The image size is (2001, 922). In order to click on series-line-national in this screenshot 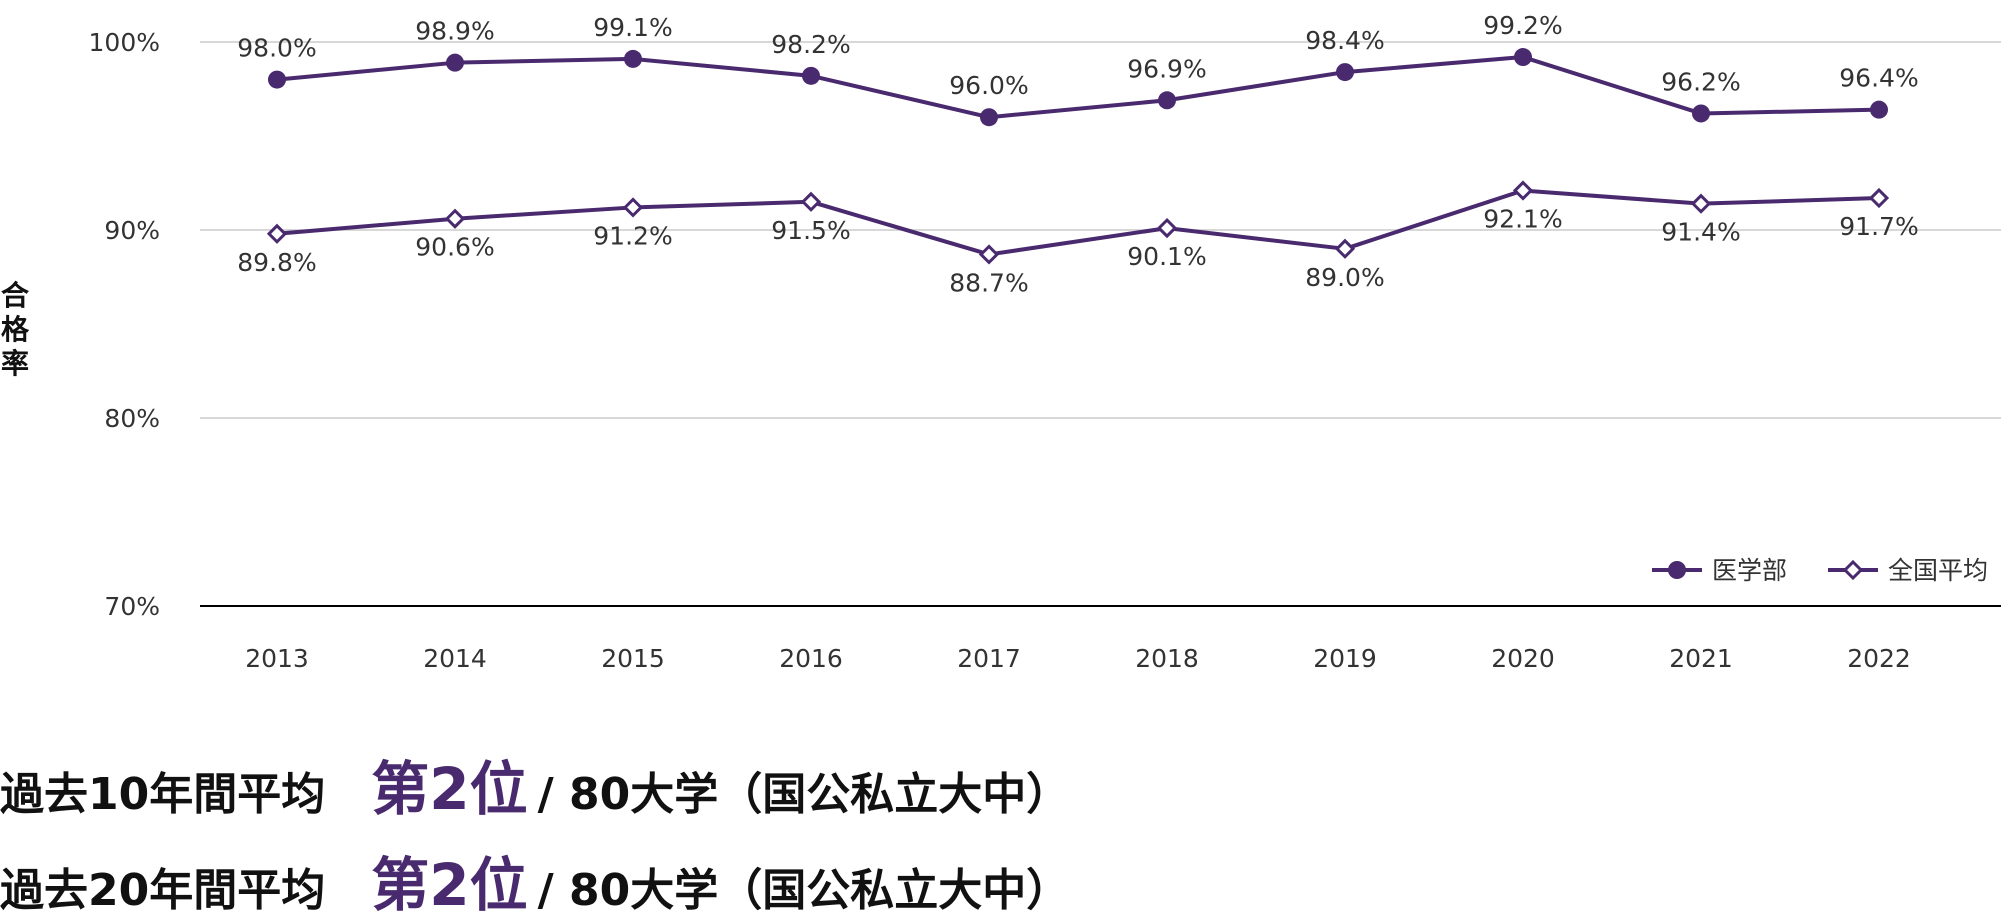, I will do `click(1078, 222)`.